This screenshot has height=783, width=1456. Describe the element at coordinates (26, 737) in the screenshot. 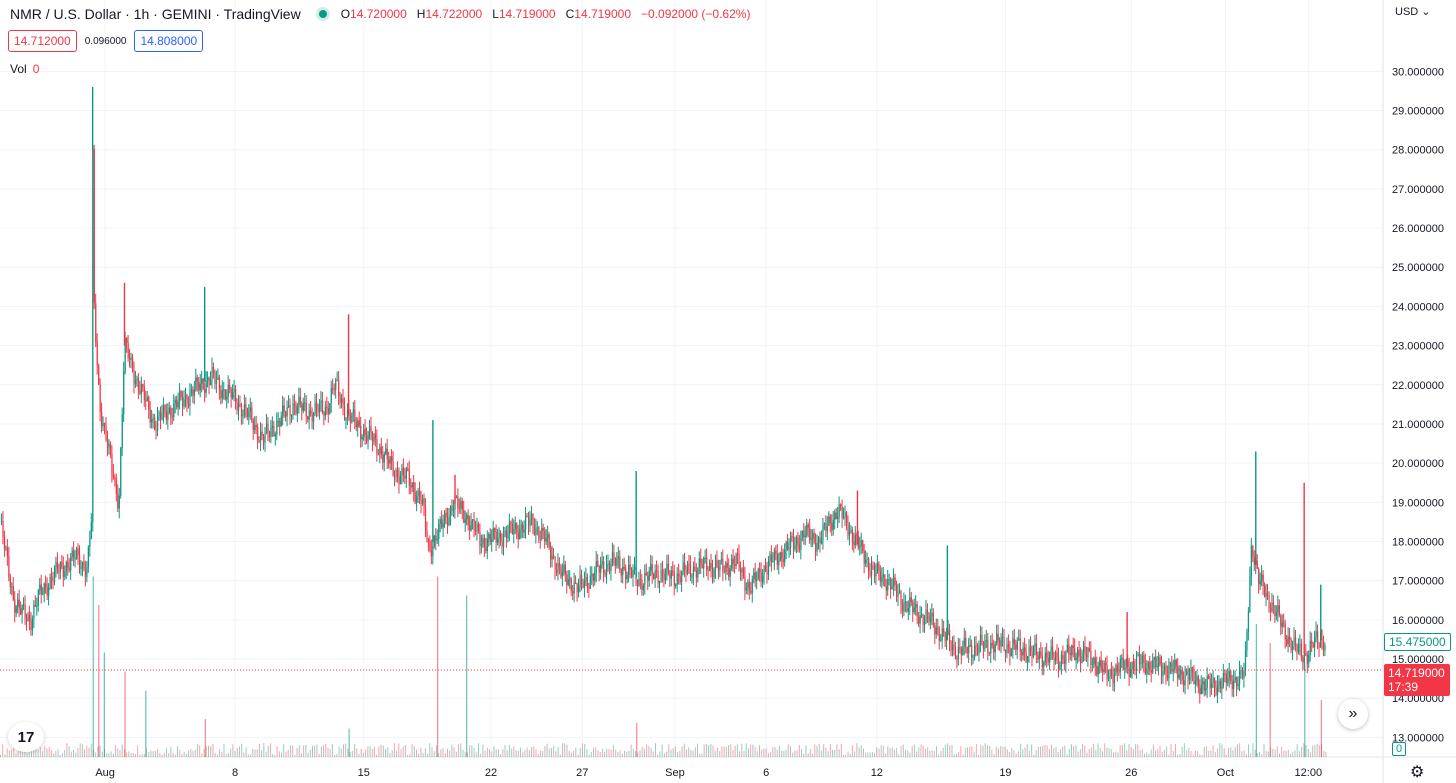

I see `tradingview-logo-icon: 17` at that location.